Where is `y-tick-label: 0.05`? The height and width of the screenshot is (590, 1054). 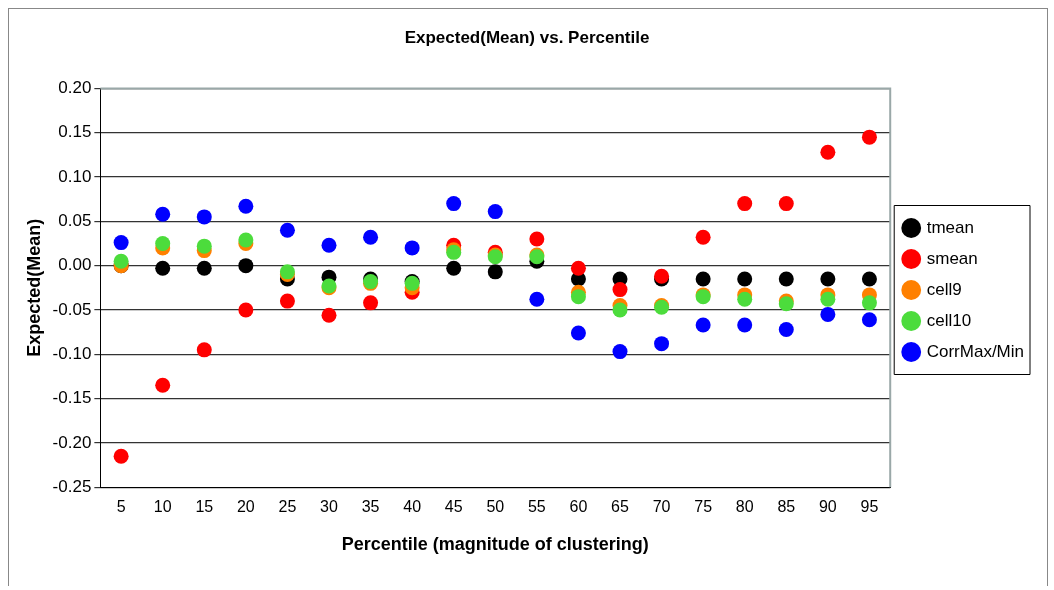 y-tick-label: 0.05 is located at coordinates (75, 221).